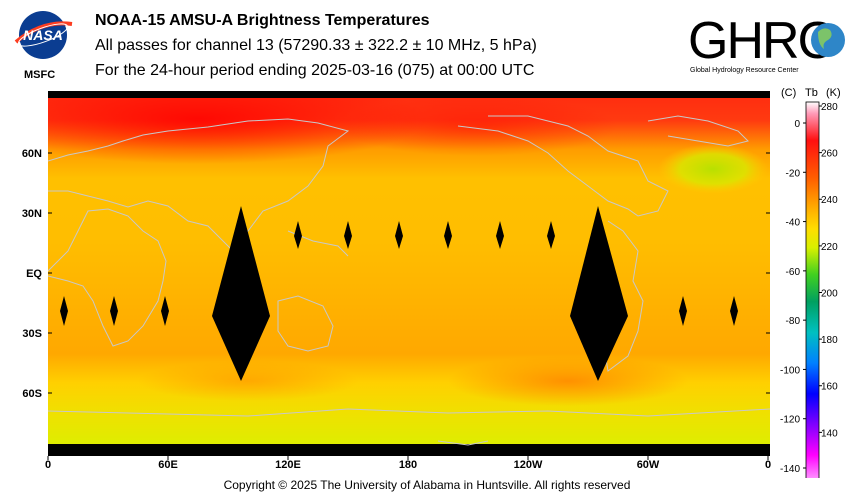 Image resolution: width=854 pixels, height=502 pixels. What do you see at coordinates (768, 465) in the screenshot?
I see `lon-label-0-east: 0` at bounding box center [768, 465].